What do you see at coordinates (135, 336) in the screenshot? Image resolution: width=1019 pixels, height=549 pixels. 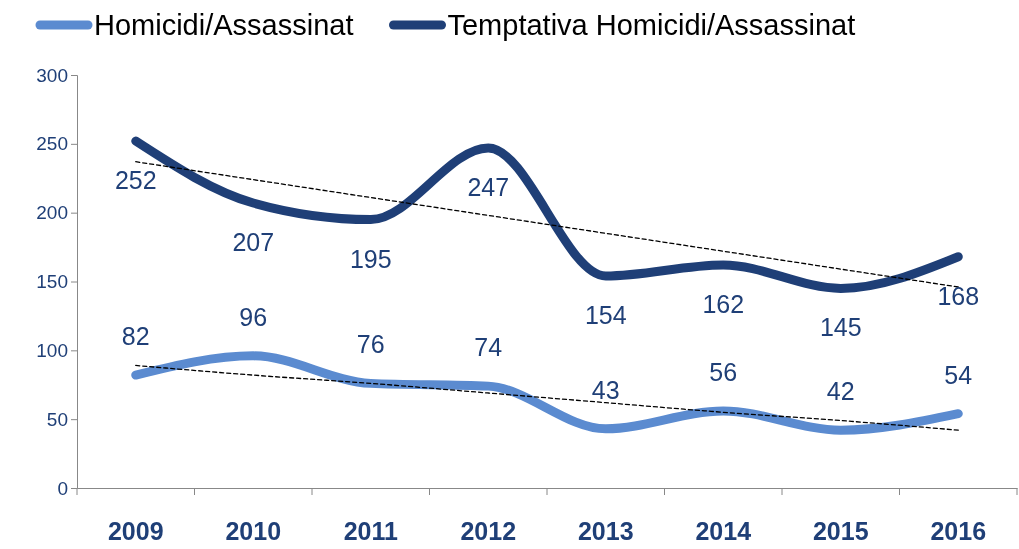 I see `data-label: 82` at bounding box center [135, 336].